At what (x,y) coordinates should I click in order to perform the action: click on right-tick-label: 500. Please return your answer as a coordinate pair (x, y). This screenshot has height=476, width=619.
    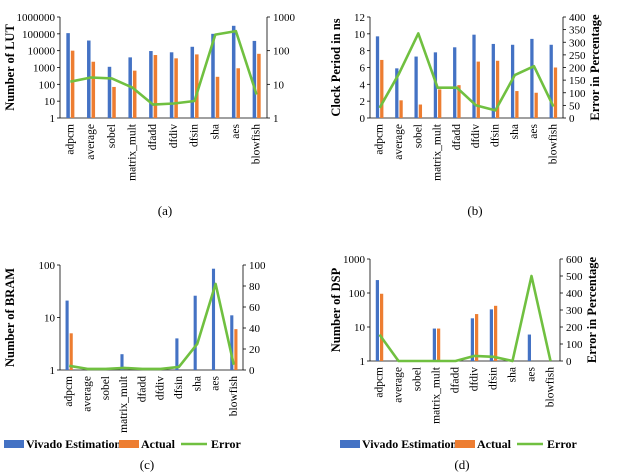
    Looking at the image, I should click on (574, 277).